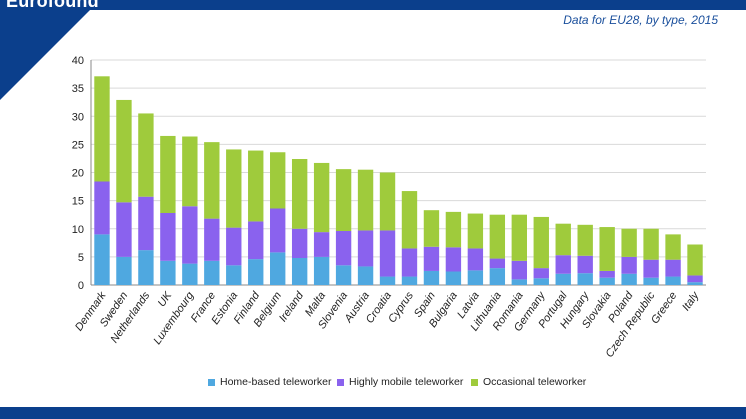 The width and height of the screenshot is (746, 419). What do you see at coordinates (78, 174) in the screenshot?
I see `y-tick-label: 20` at bounding box center [78, 174].